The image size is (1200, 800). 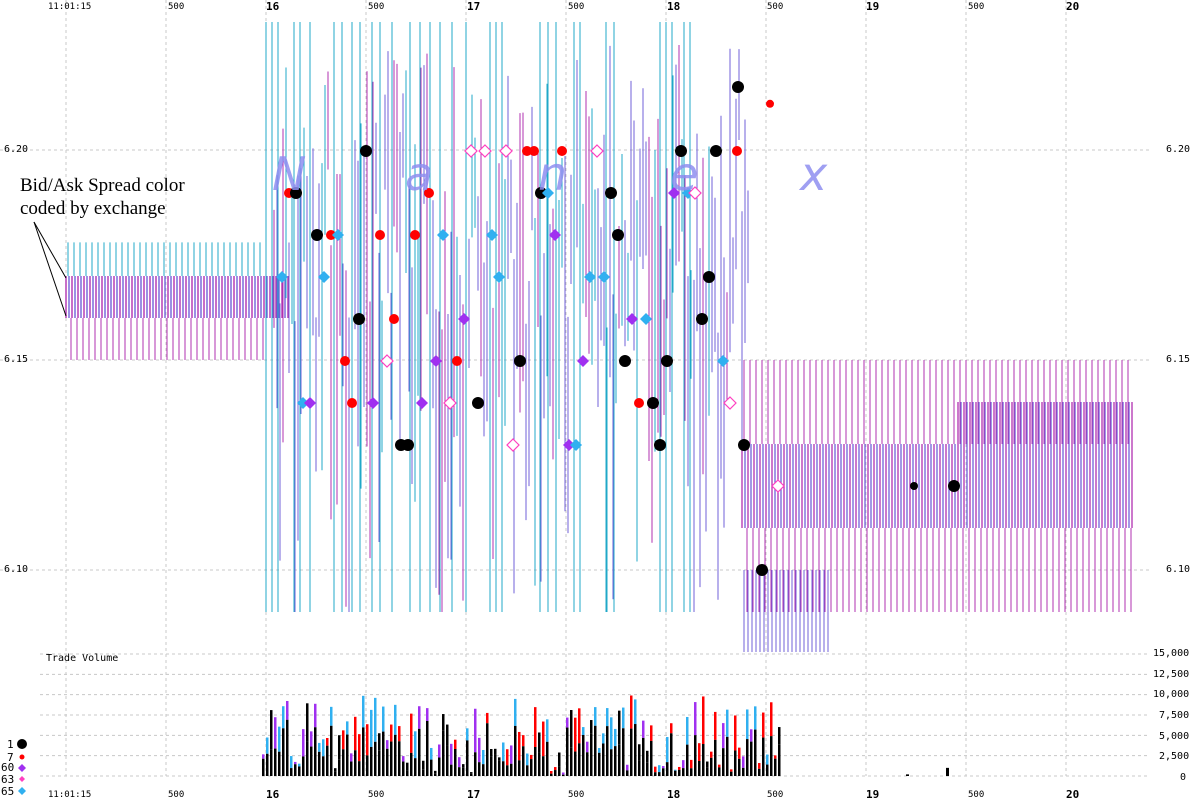 What do you see at coordinates (419, 174) in the screenshot?
I see `watermark-letter: a` at bounding box center [419, 174].